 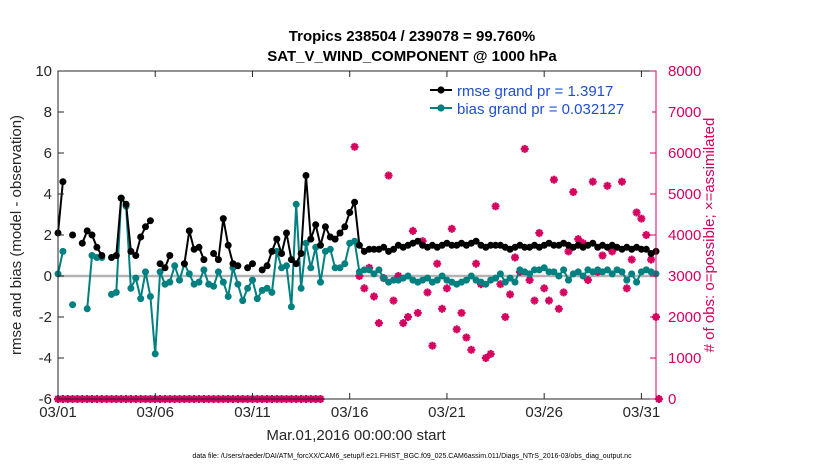 I want to click on x-tick-label: 03/26, so click(x=544, y=412).